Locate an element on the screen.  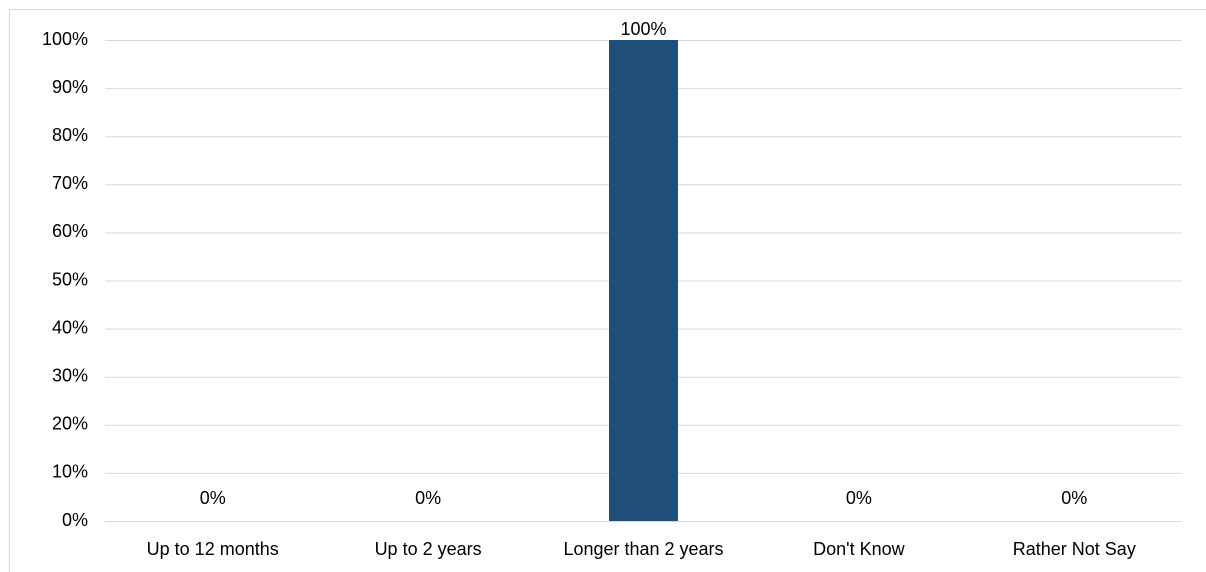
y-tick-label: 50% is located at coordinates (70, 279).